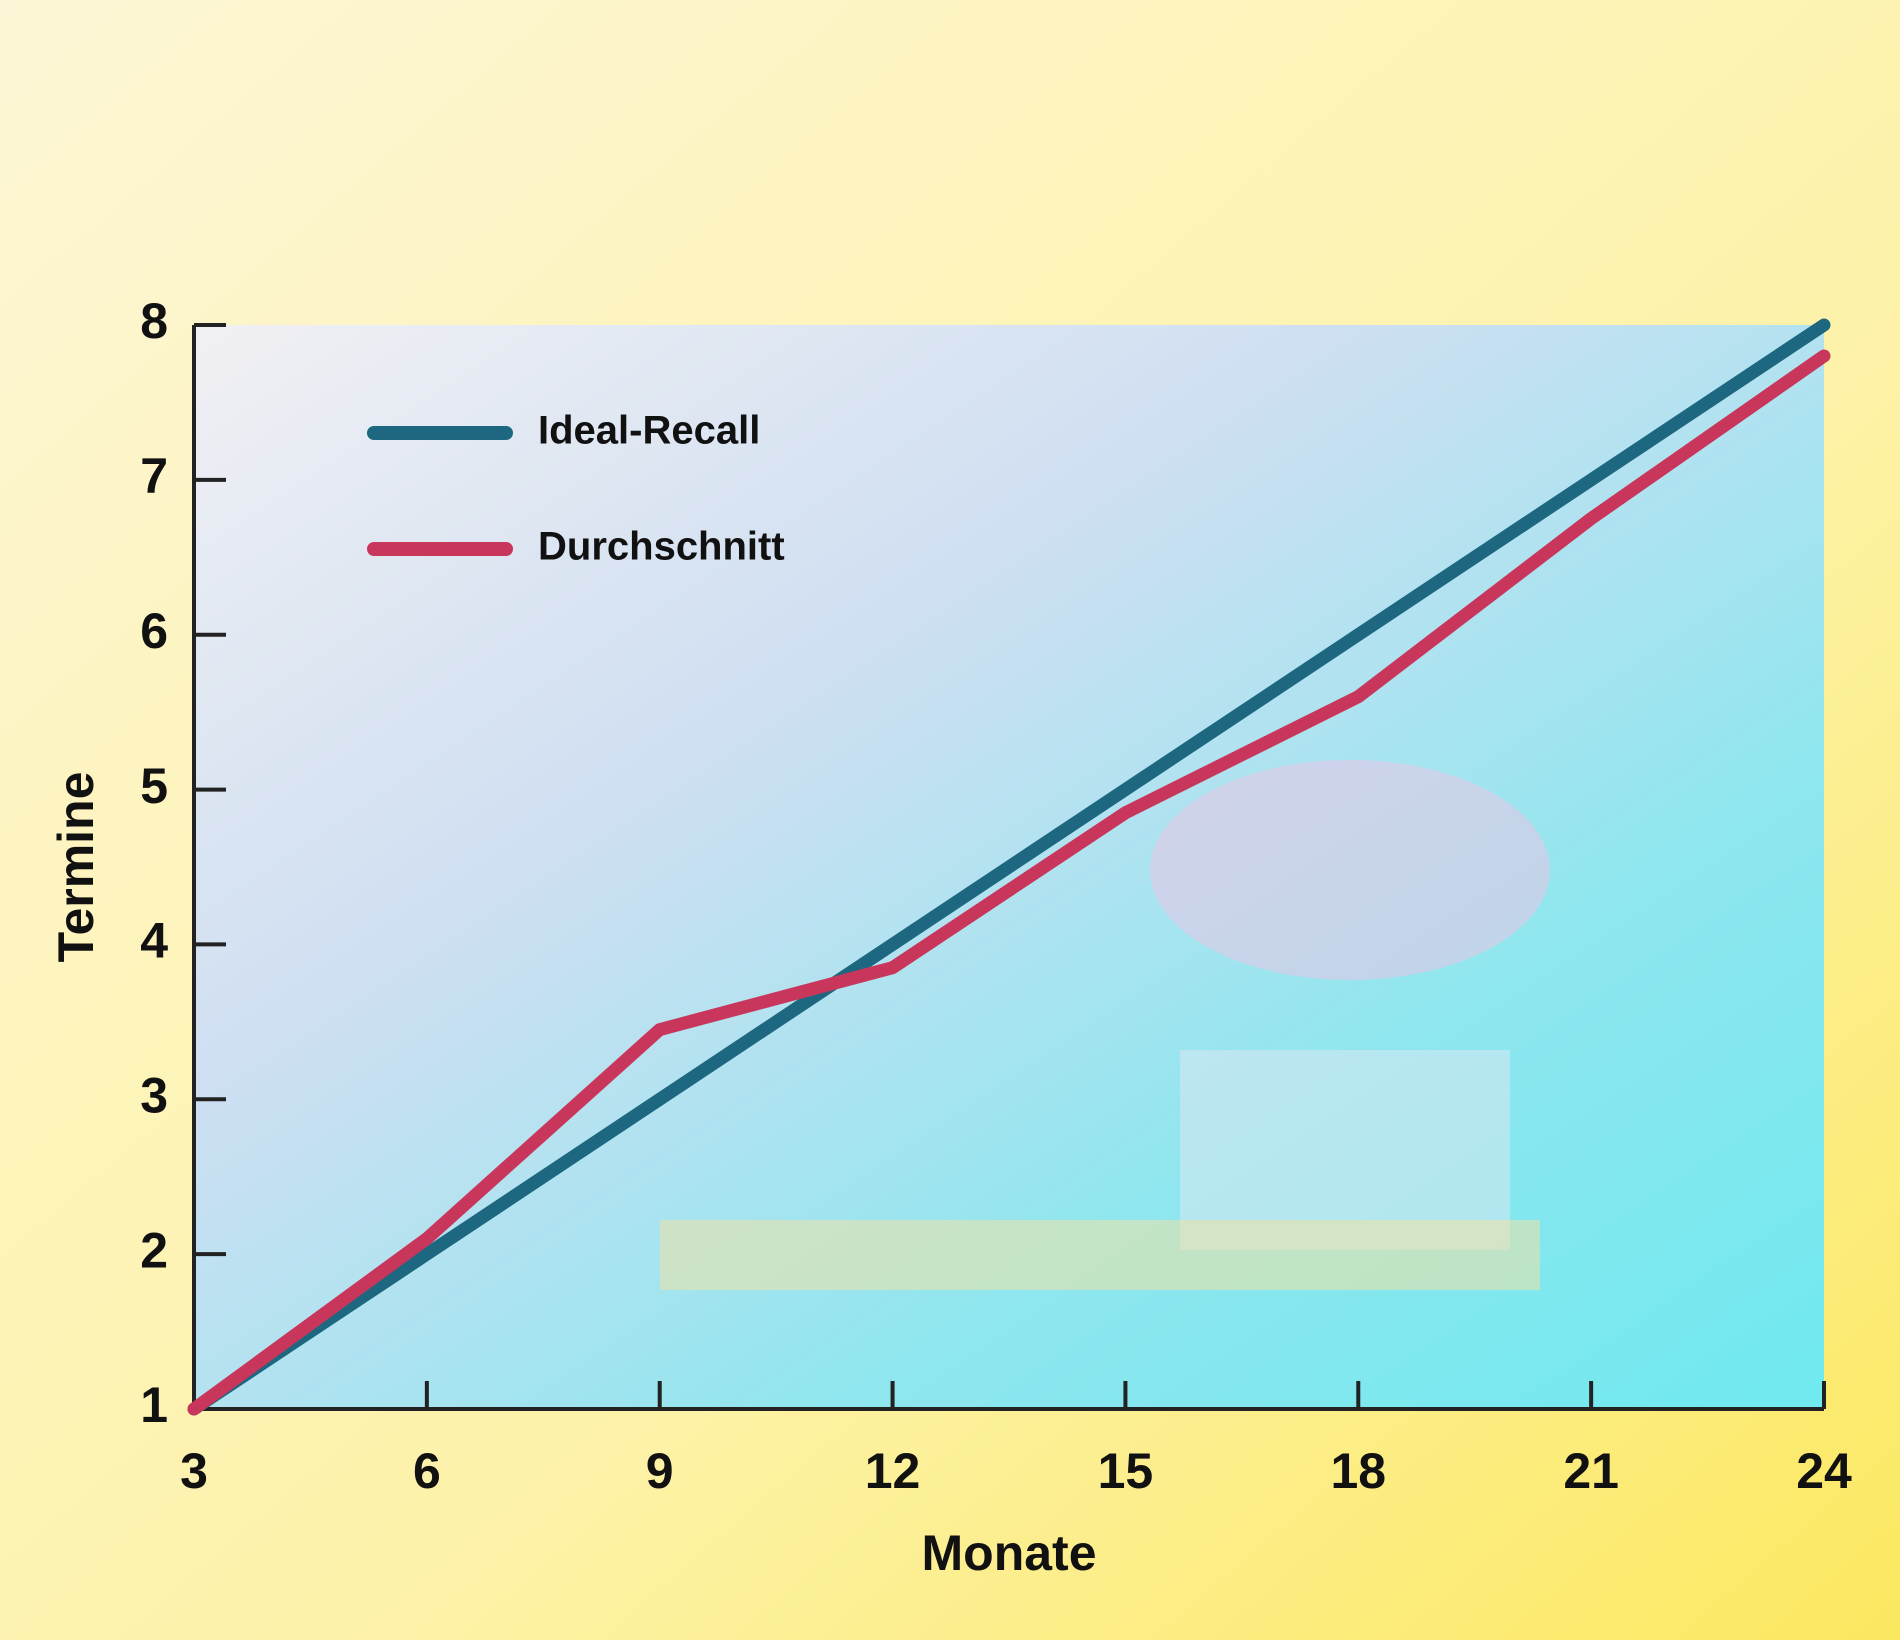 The width and height of the screenshot is (1900, 1640). Describe the element at coordinates (154, 1250) in the screenshot. I see `y-tick-label: 2` at that location.